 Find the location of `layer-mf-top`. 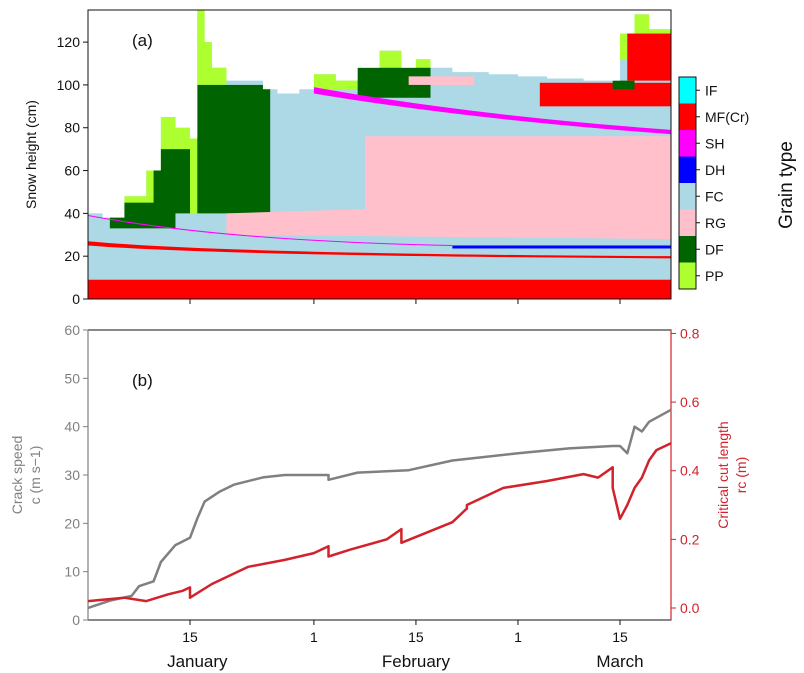

layer-mf-top is located at coordinates (649, 57).